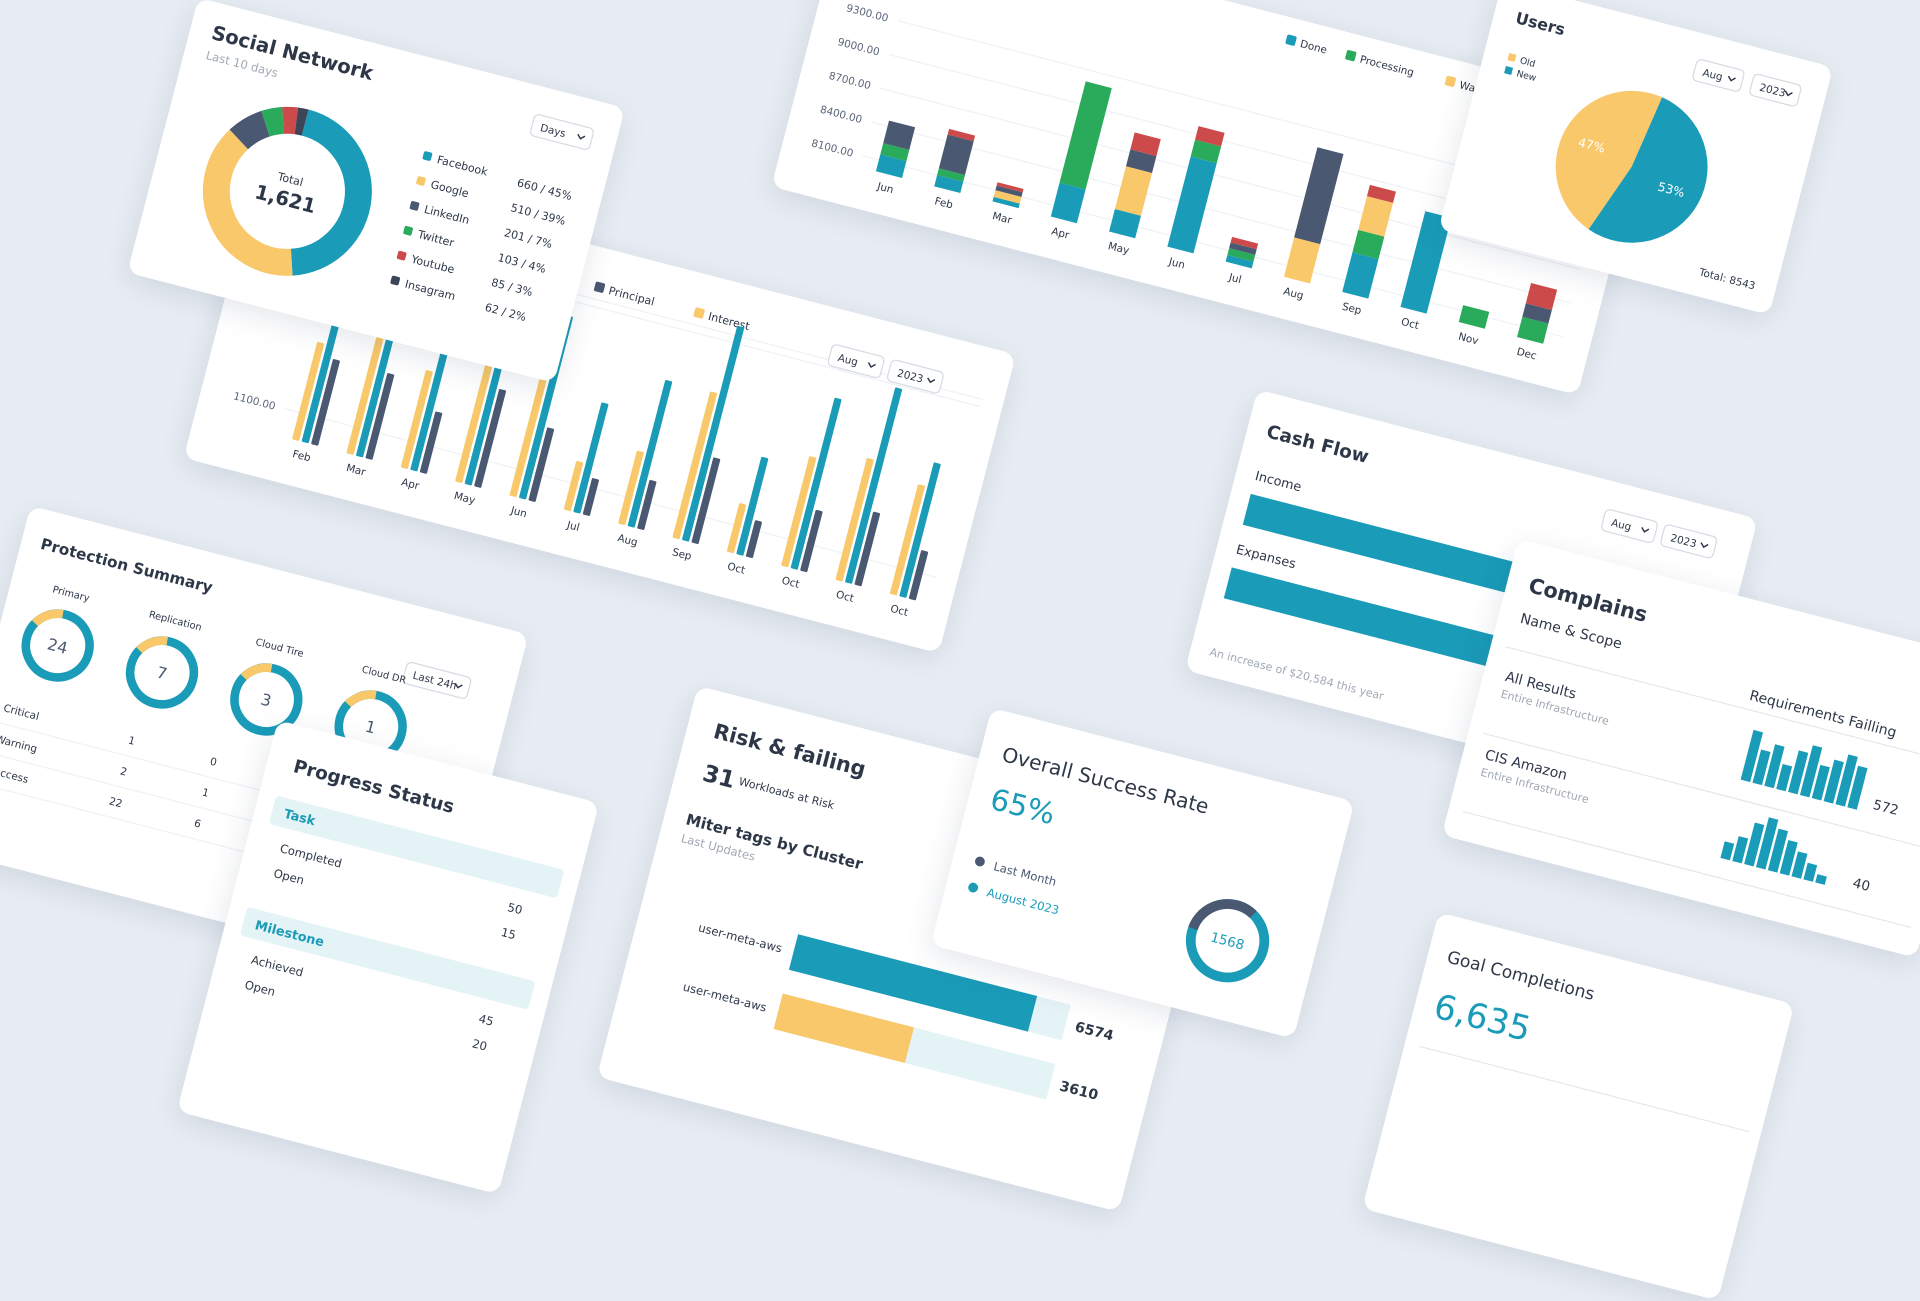 The height and width of the screenshot is (1301, 1920). What do you see at coordinates (1701, 791) in the screenshot?
I see `divider` at bounding box center [1701, 791].